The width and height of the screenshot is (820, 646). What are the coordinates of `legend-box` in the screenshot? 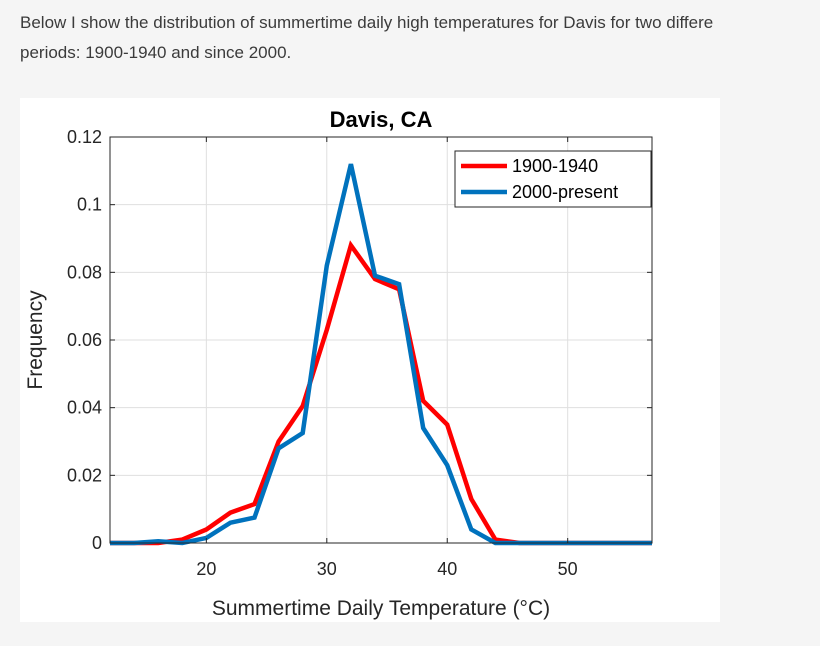 It's located at (553, 179).